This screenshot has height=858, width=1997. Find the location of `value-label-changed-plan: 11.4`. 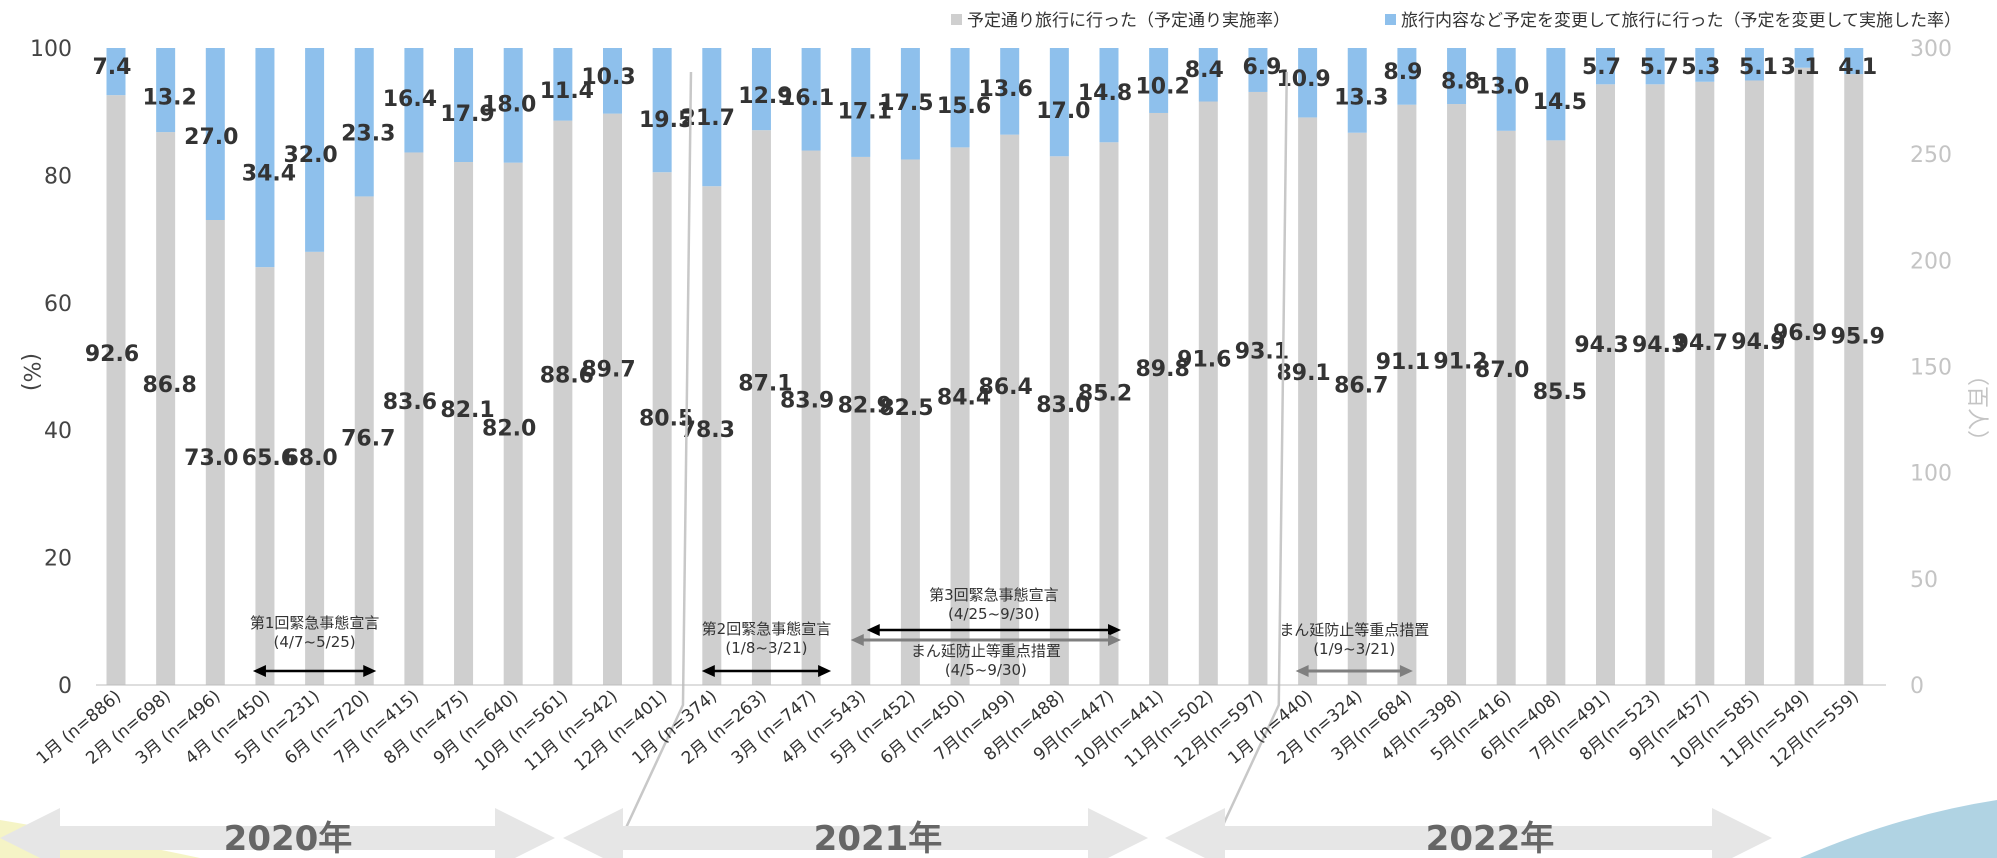

value-label-changed-plan: 11.4 is located at coordinates (567, 91).